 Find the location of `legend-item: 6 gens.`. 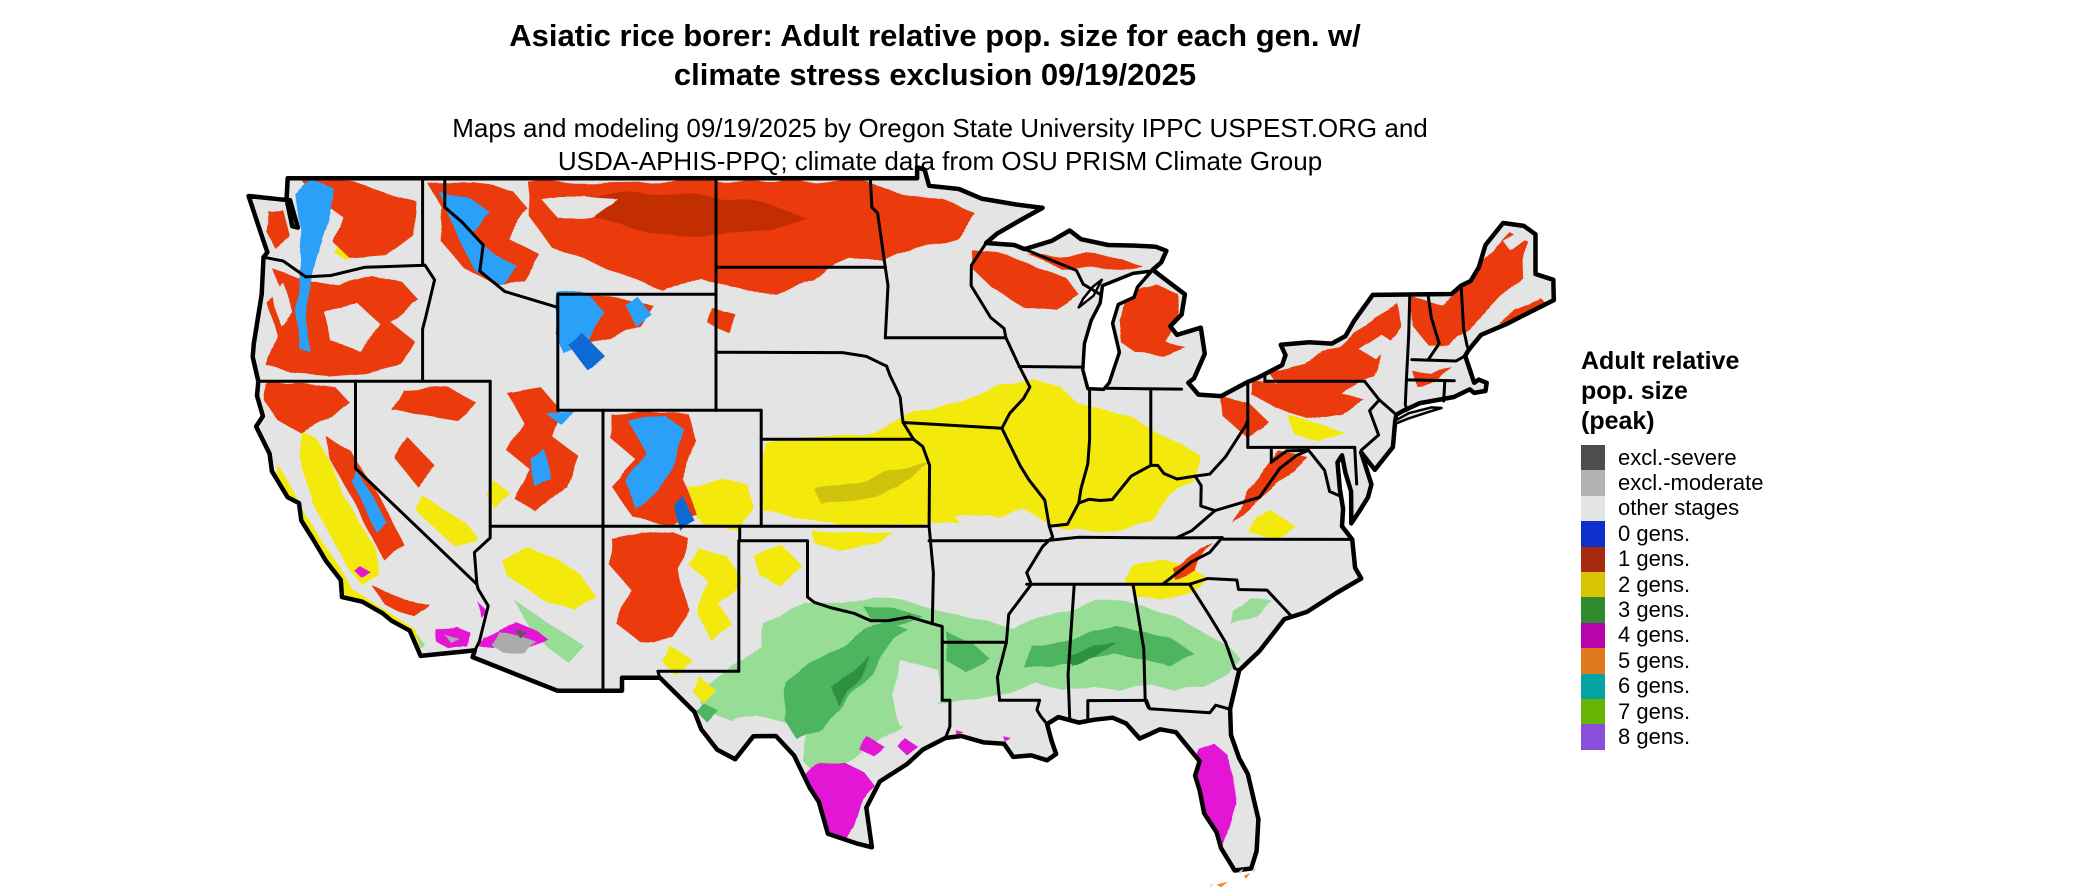

legend-item: 6 gens. is located at coordinates (1711, 686).